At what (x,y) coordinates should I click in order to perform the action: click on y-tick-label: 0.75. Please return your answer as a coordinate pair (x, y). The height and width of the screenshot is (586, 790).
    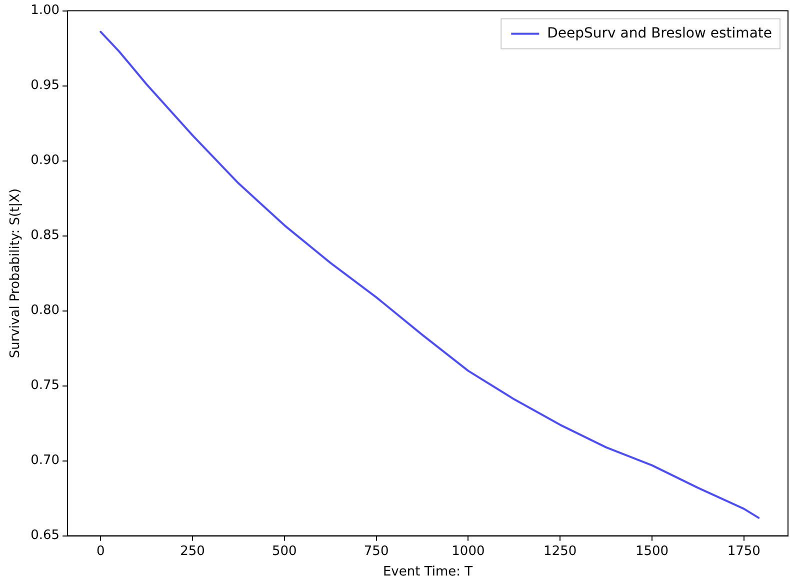
    Looking at the image, I should click on (45, 386).